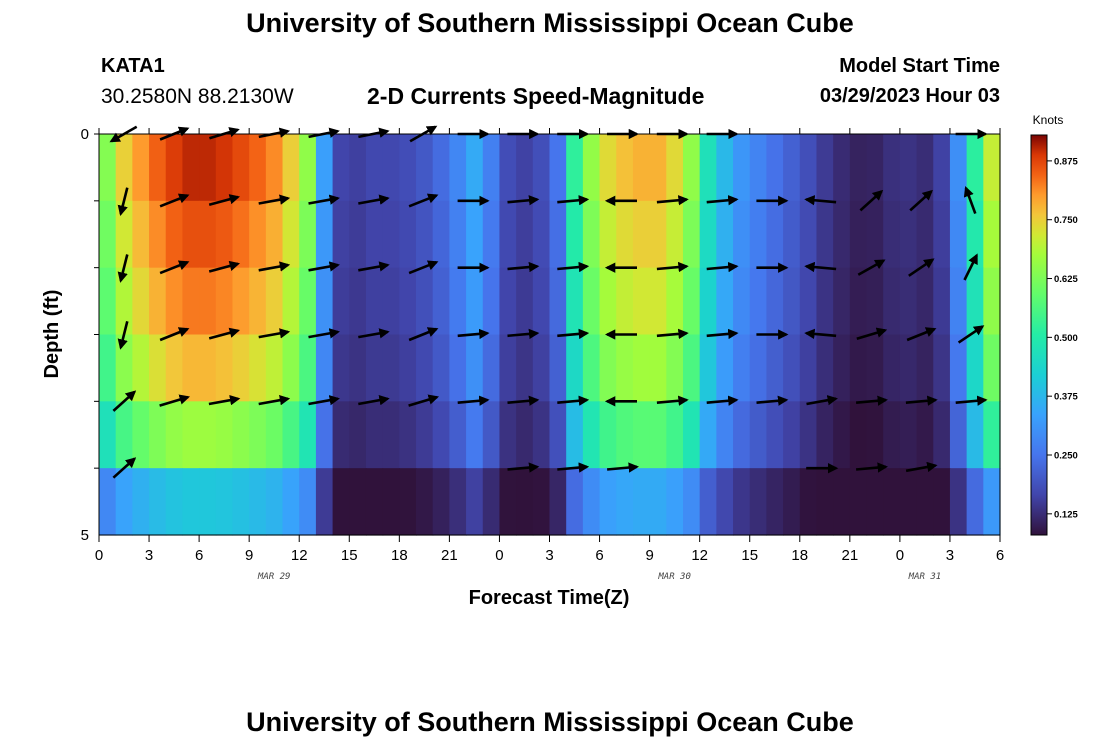  I want to click on x-tick-label: 0, so click(900, 555).